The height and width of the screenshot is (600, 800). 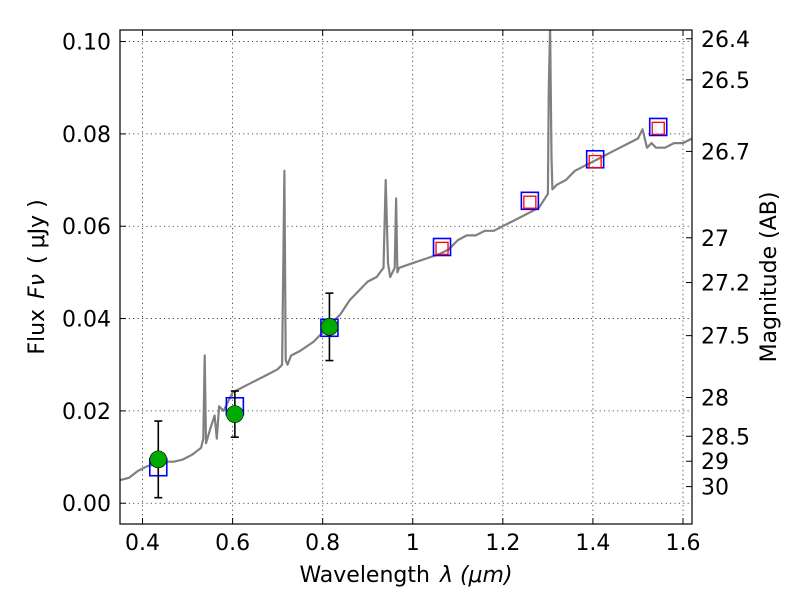 I want to click on right-tick-label: 28, so click(x=715, y=398).